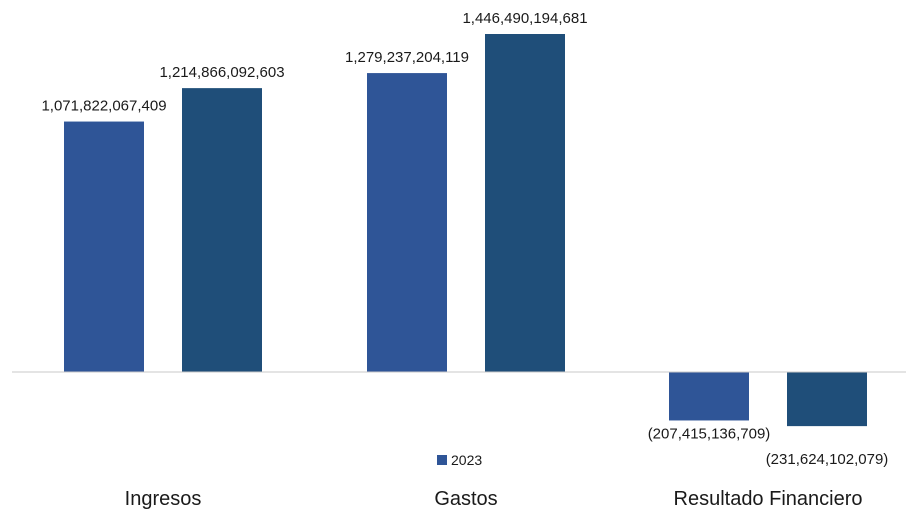 The image size is (906, 510). I want to click on category-label-gastos: Gastos, so click(465, 499).